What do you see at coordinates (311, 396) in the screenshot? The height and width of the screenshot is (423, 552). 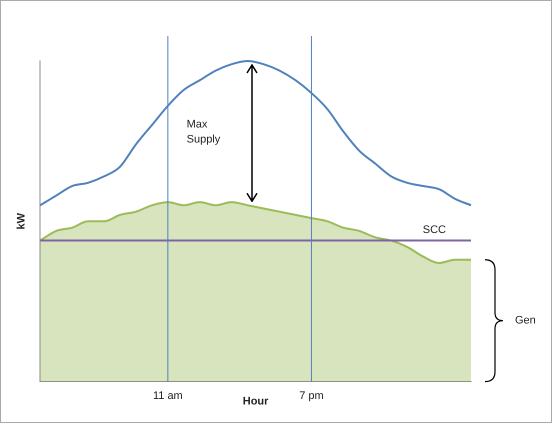 I see `x-tick-label: 7 pm` at bounding box center [311, 396].